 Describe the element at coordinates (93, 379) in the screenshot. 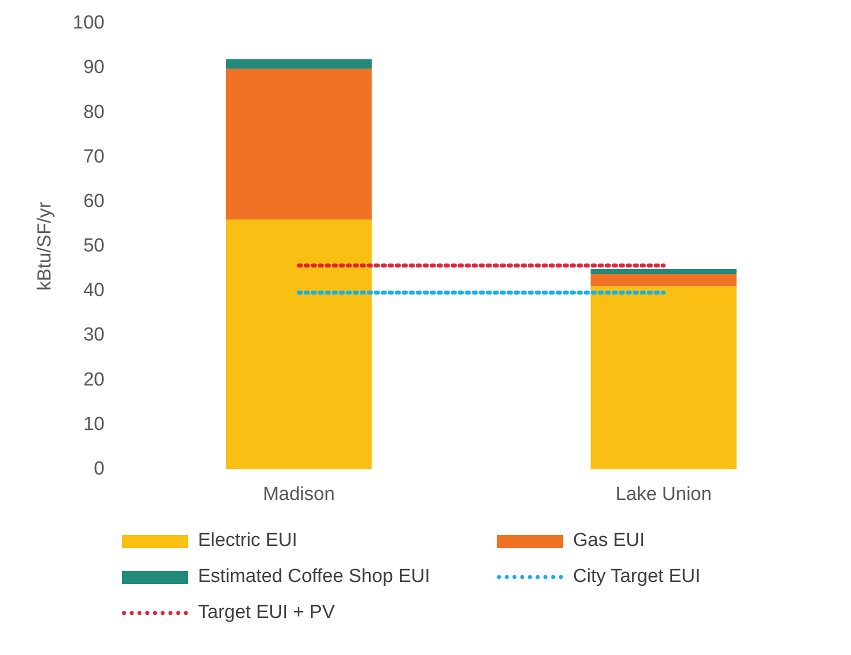

I see `y-tick-label: 20` at that location.